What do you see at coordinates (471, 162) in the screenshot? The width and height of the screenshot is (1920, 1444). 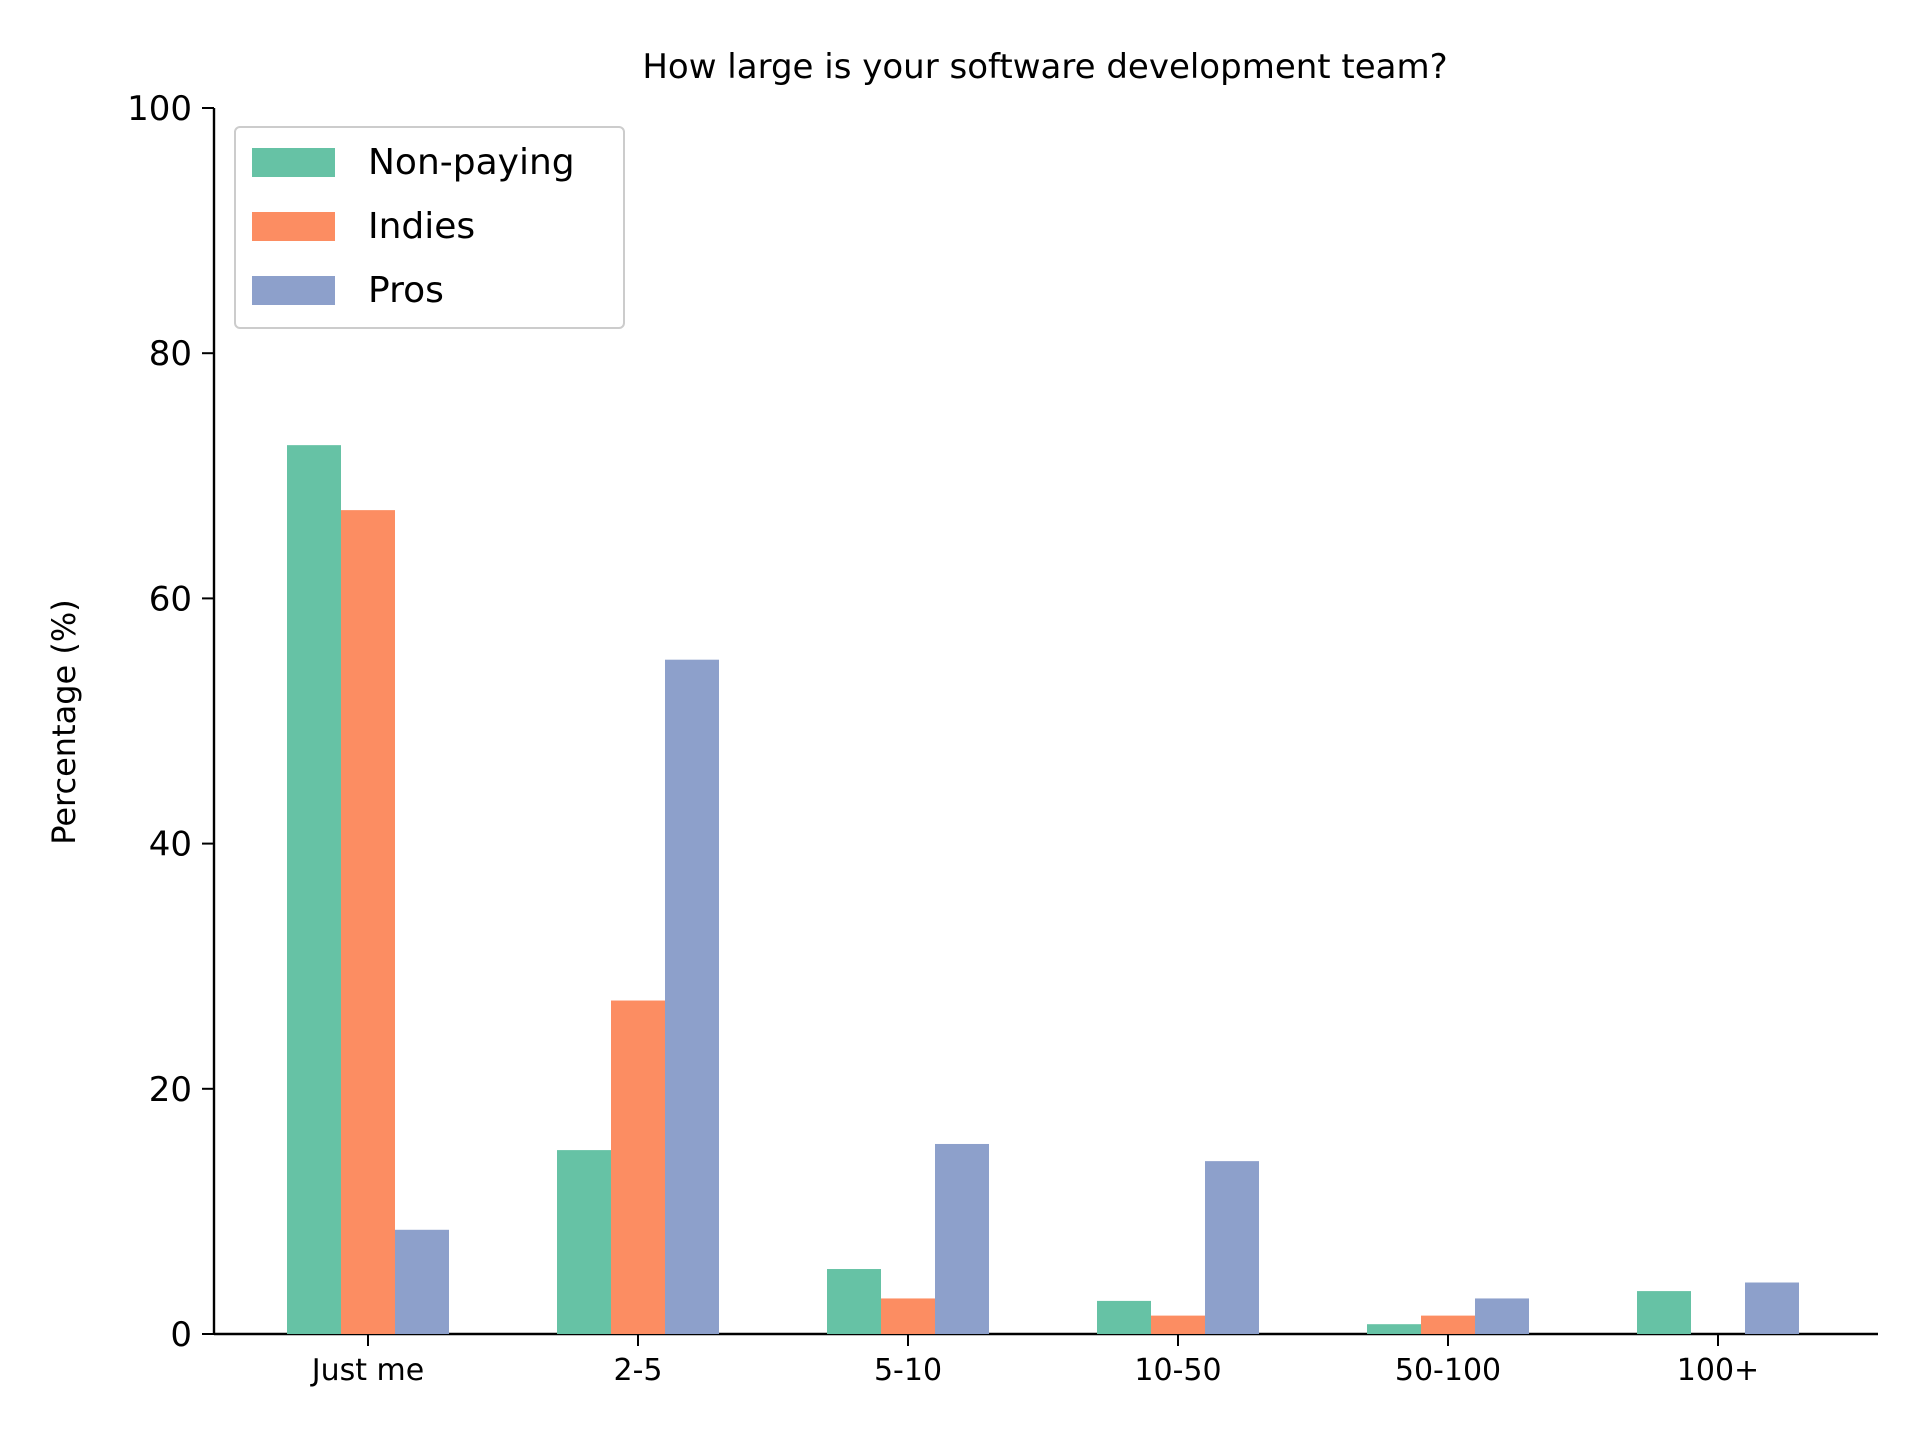 I see `legend-label: Non-paying` at bounding box center [471, 162].